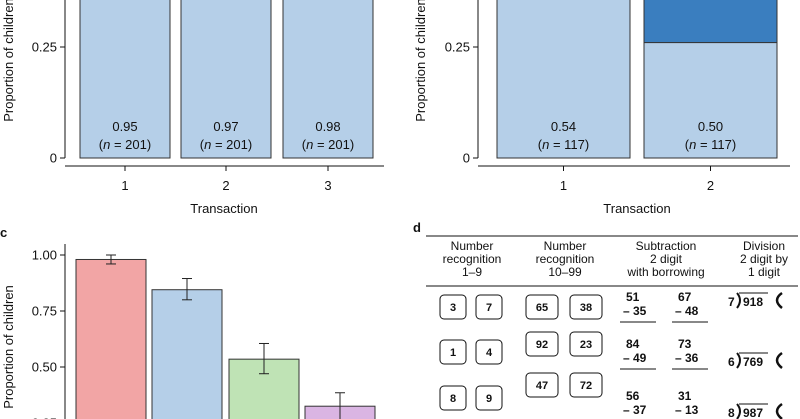 The image size is (800, 419). I want to click on division-dividend: 918, so click(753, 302).